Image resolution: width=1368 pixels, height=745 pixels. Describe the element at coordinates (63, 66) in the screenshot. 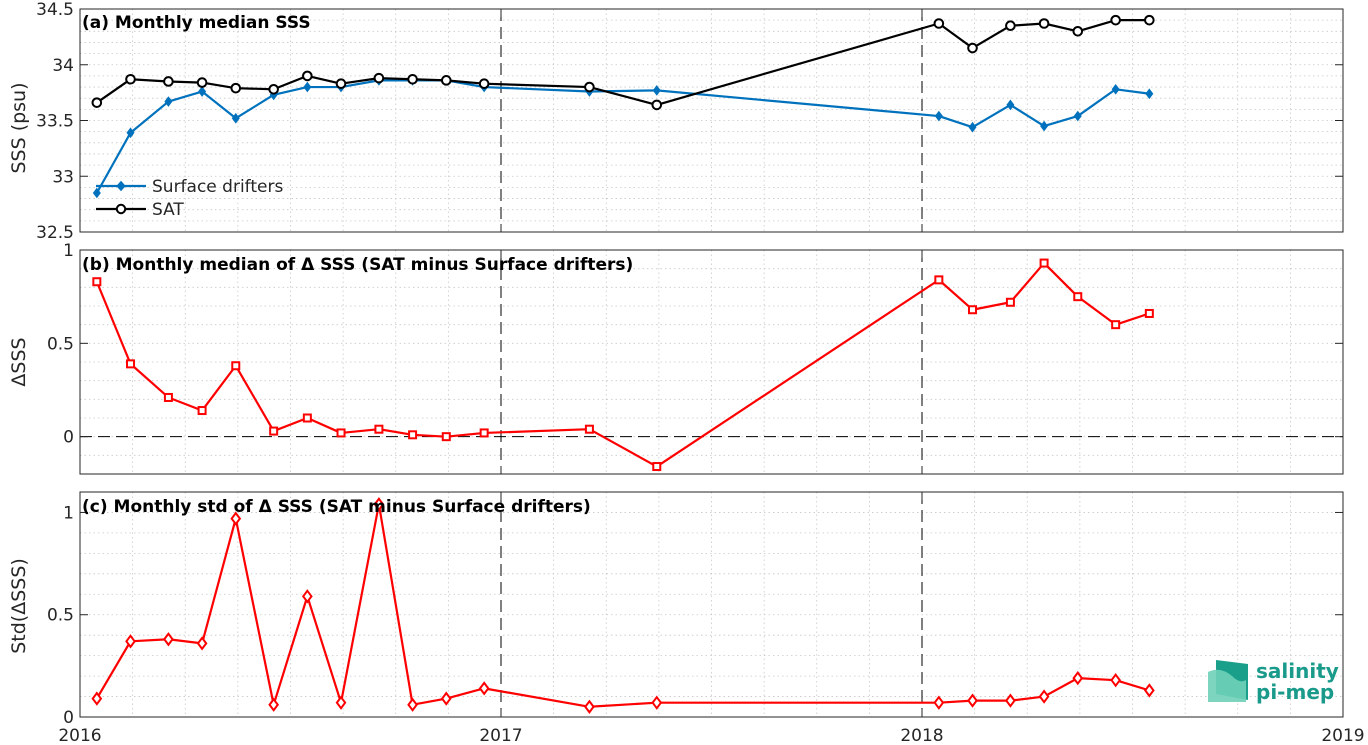

I see `y-tick-label: 34` at that location.